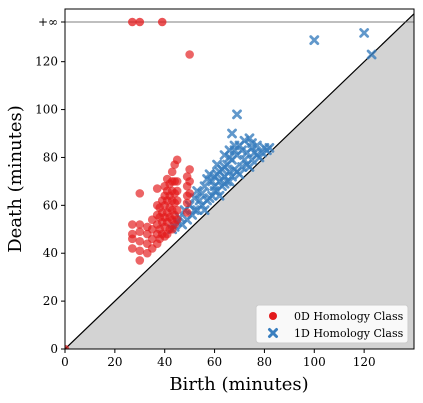 This screenshot has height=403, width=423. I want to click on x-tick-label-60: 60, so click(214, 362).